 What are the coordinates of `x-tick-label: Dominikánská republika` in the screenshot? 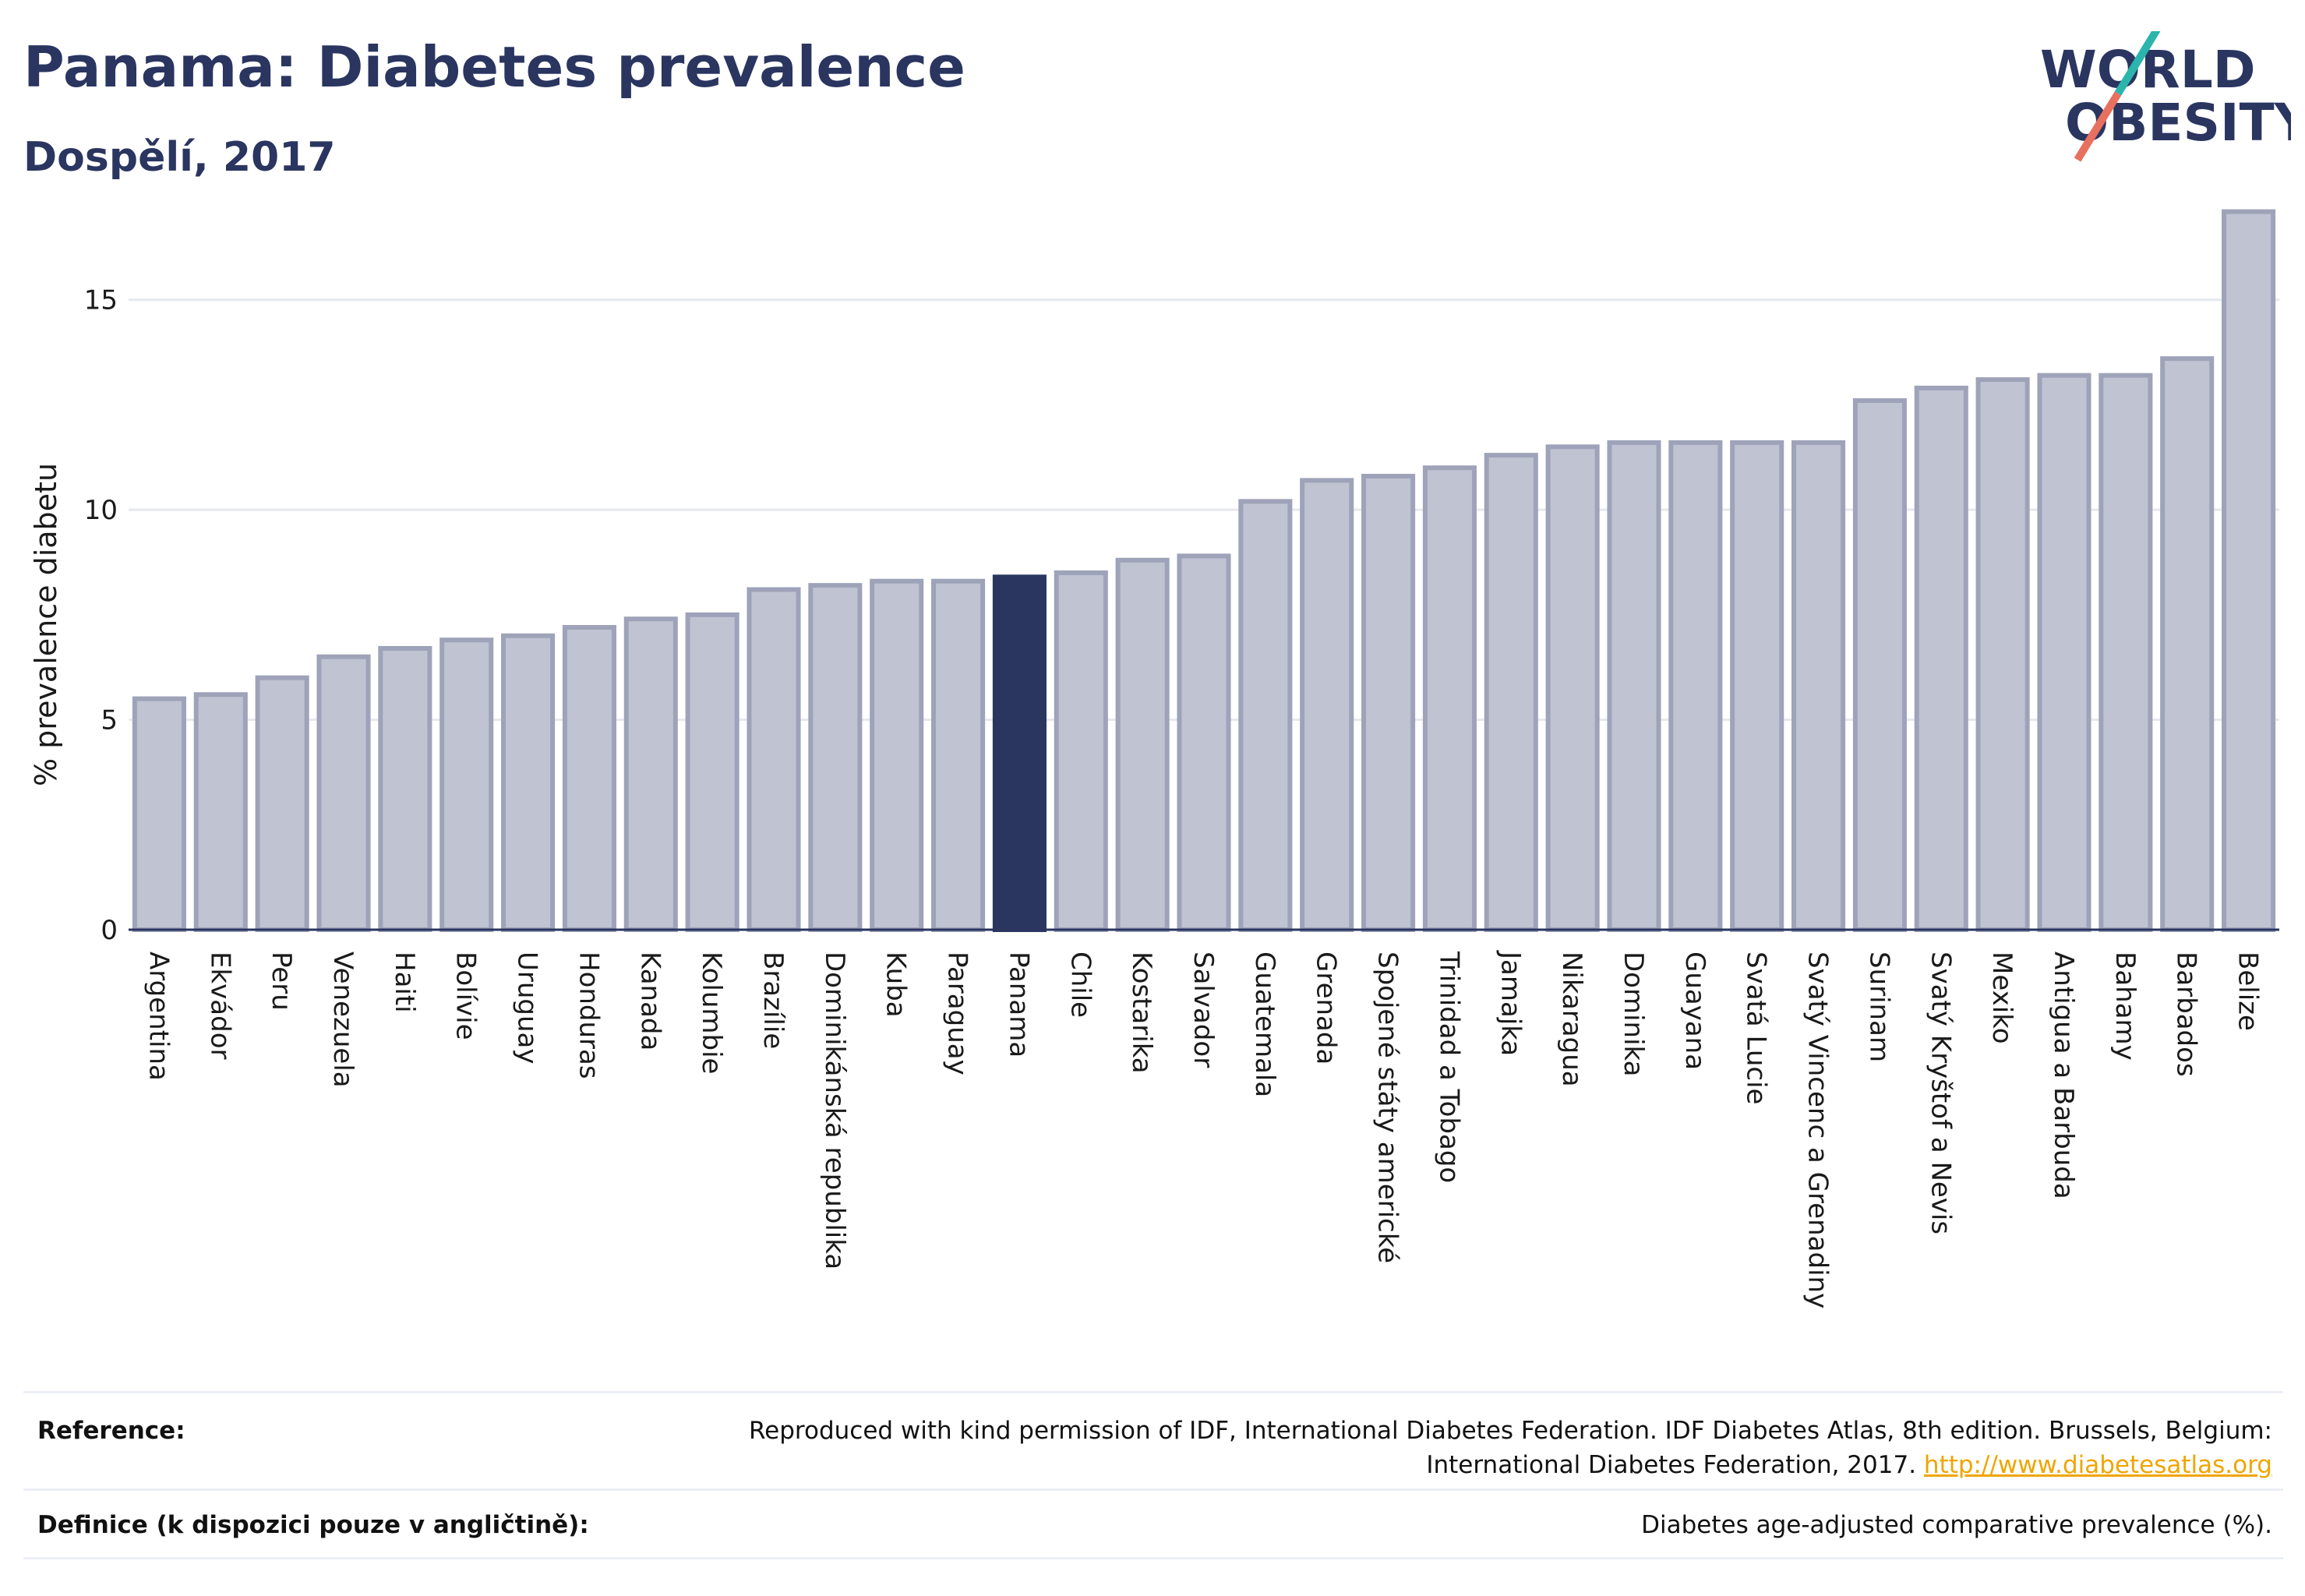 It's located at (835, 1110).